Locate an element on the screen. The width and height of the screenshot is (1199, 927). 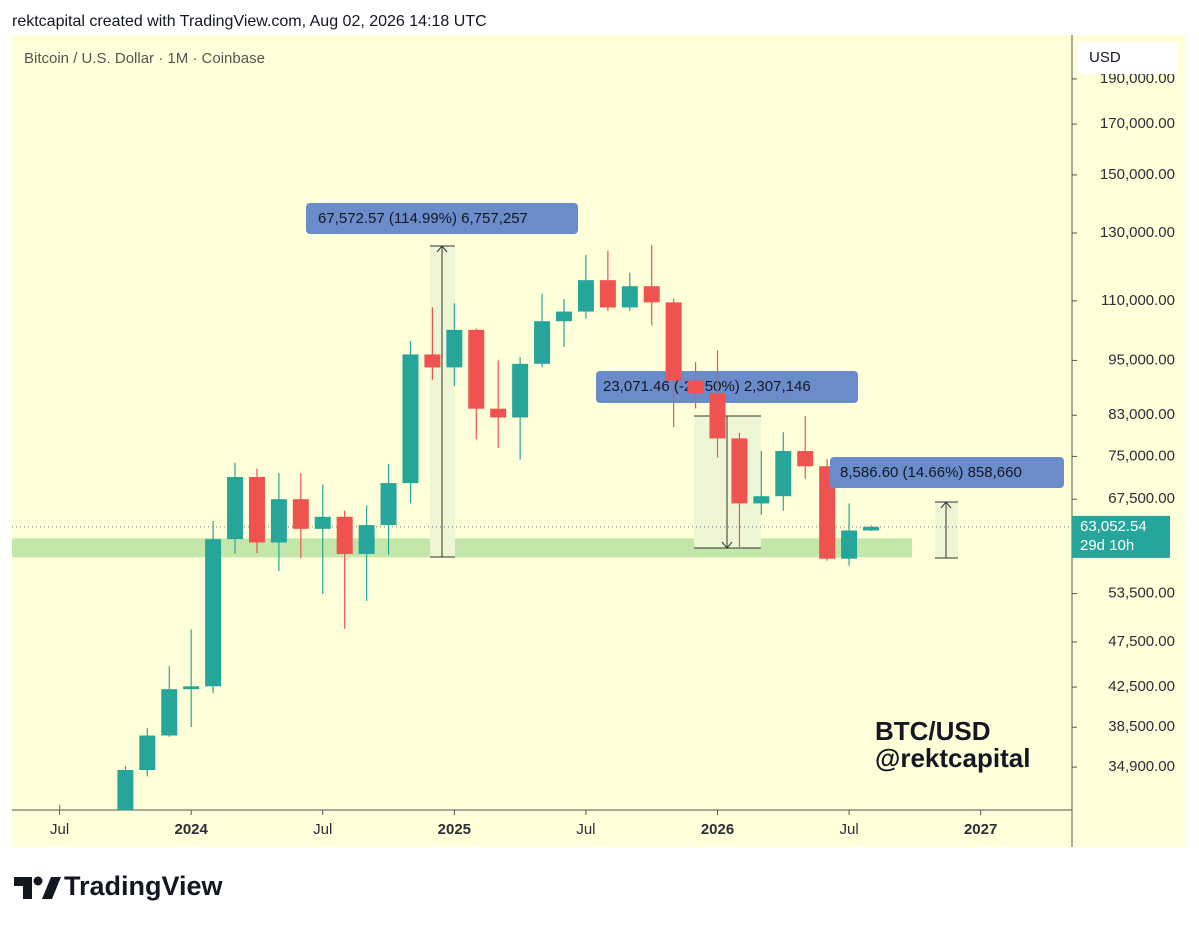
annotation: 67,572.57 (114.99%) 6,757,257 is located at coordinates (423, 218).